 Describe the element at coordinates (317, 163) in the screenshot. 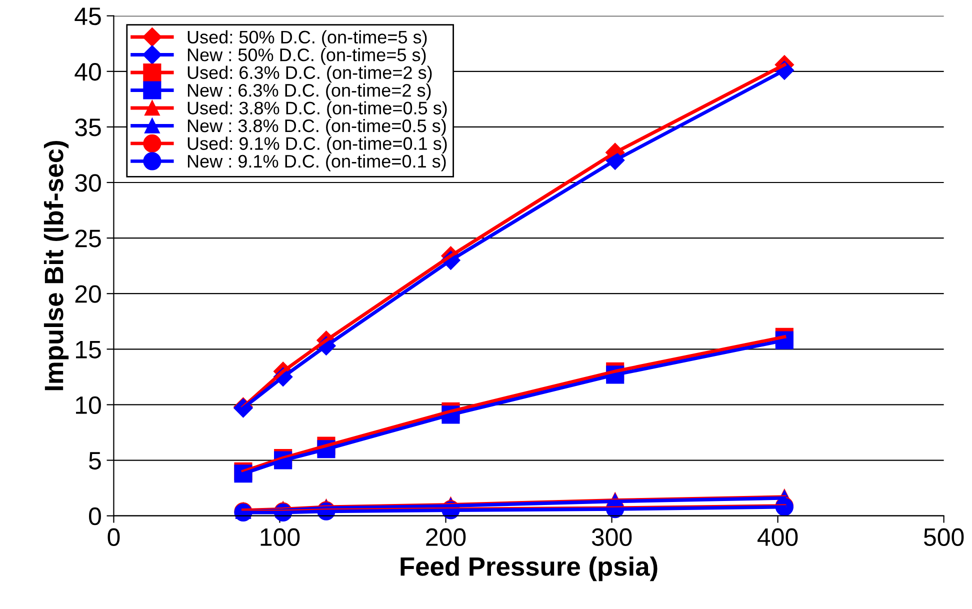

I see `legend-label: New : 9.1% D.C. (on-time=0.1 s)` at that location.